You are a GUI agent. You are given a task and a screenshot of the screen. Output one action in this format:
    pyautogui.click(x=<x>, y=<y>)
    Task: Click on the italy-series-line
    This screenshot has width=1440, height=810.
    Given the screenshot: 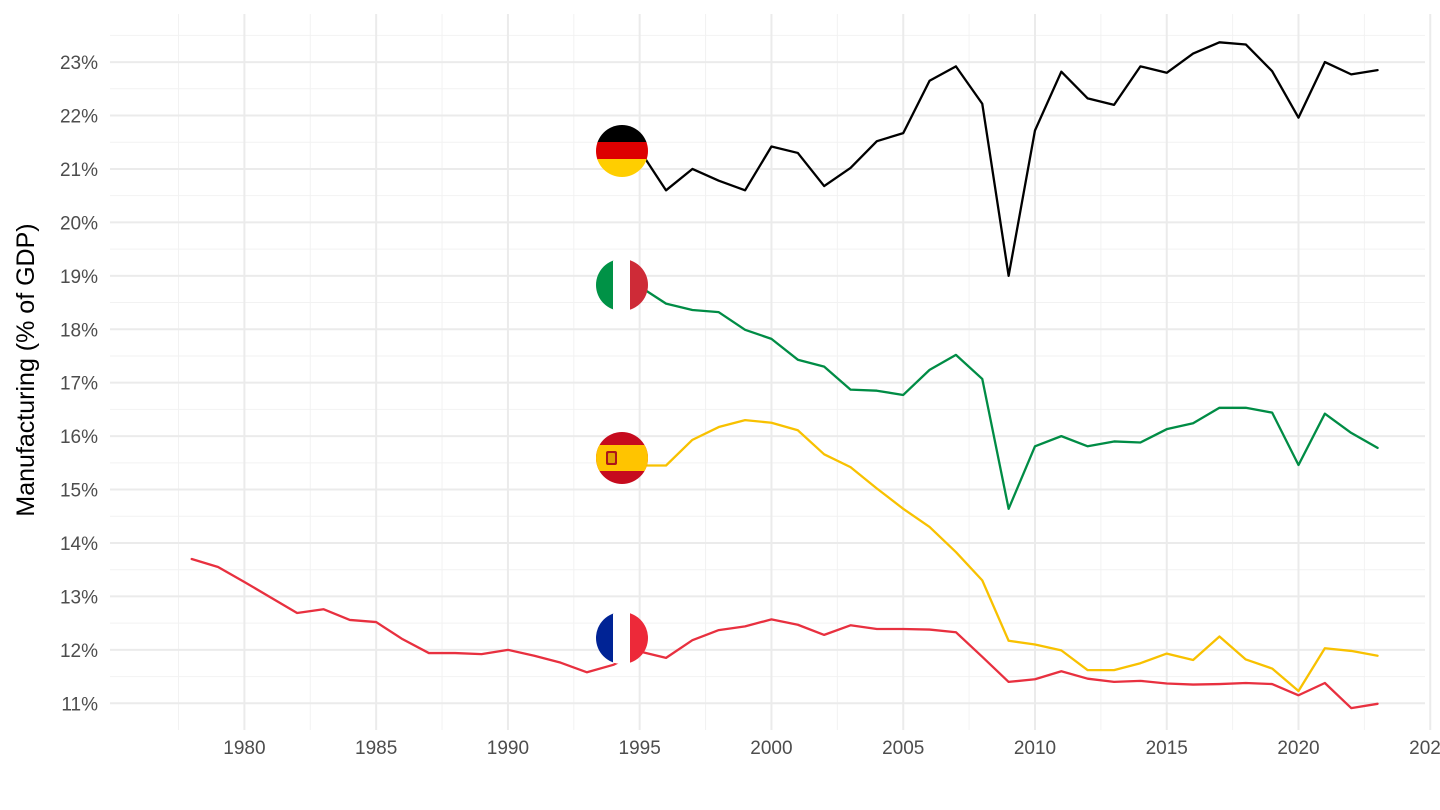 What is the action you would take?
    pyautogui.click(x=1008, y=397)
    